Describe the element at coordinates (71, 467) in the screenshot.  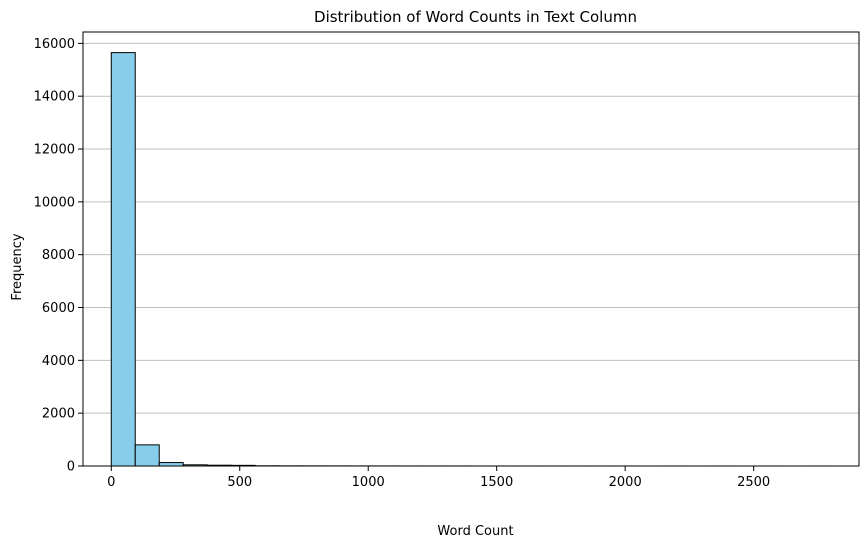
I see `y-tick-label: 0` at that location.